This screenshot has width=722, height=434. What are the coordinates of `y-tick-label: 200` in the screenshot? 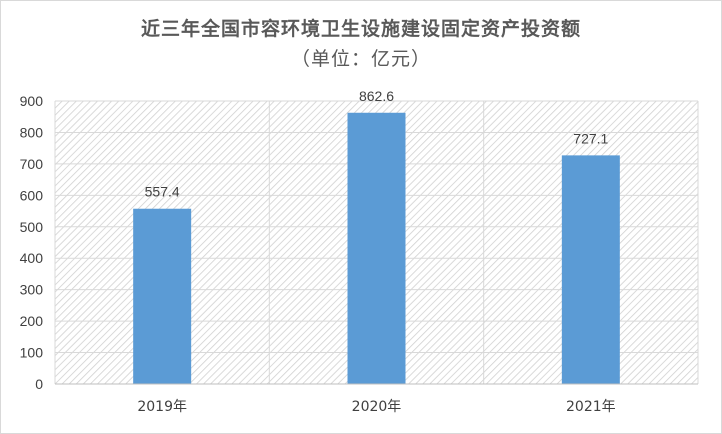 It's located at (32, 321).